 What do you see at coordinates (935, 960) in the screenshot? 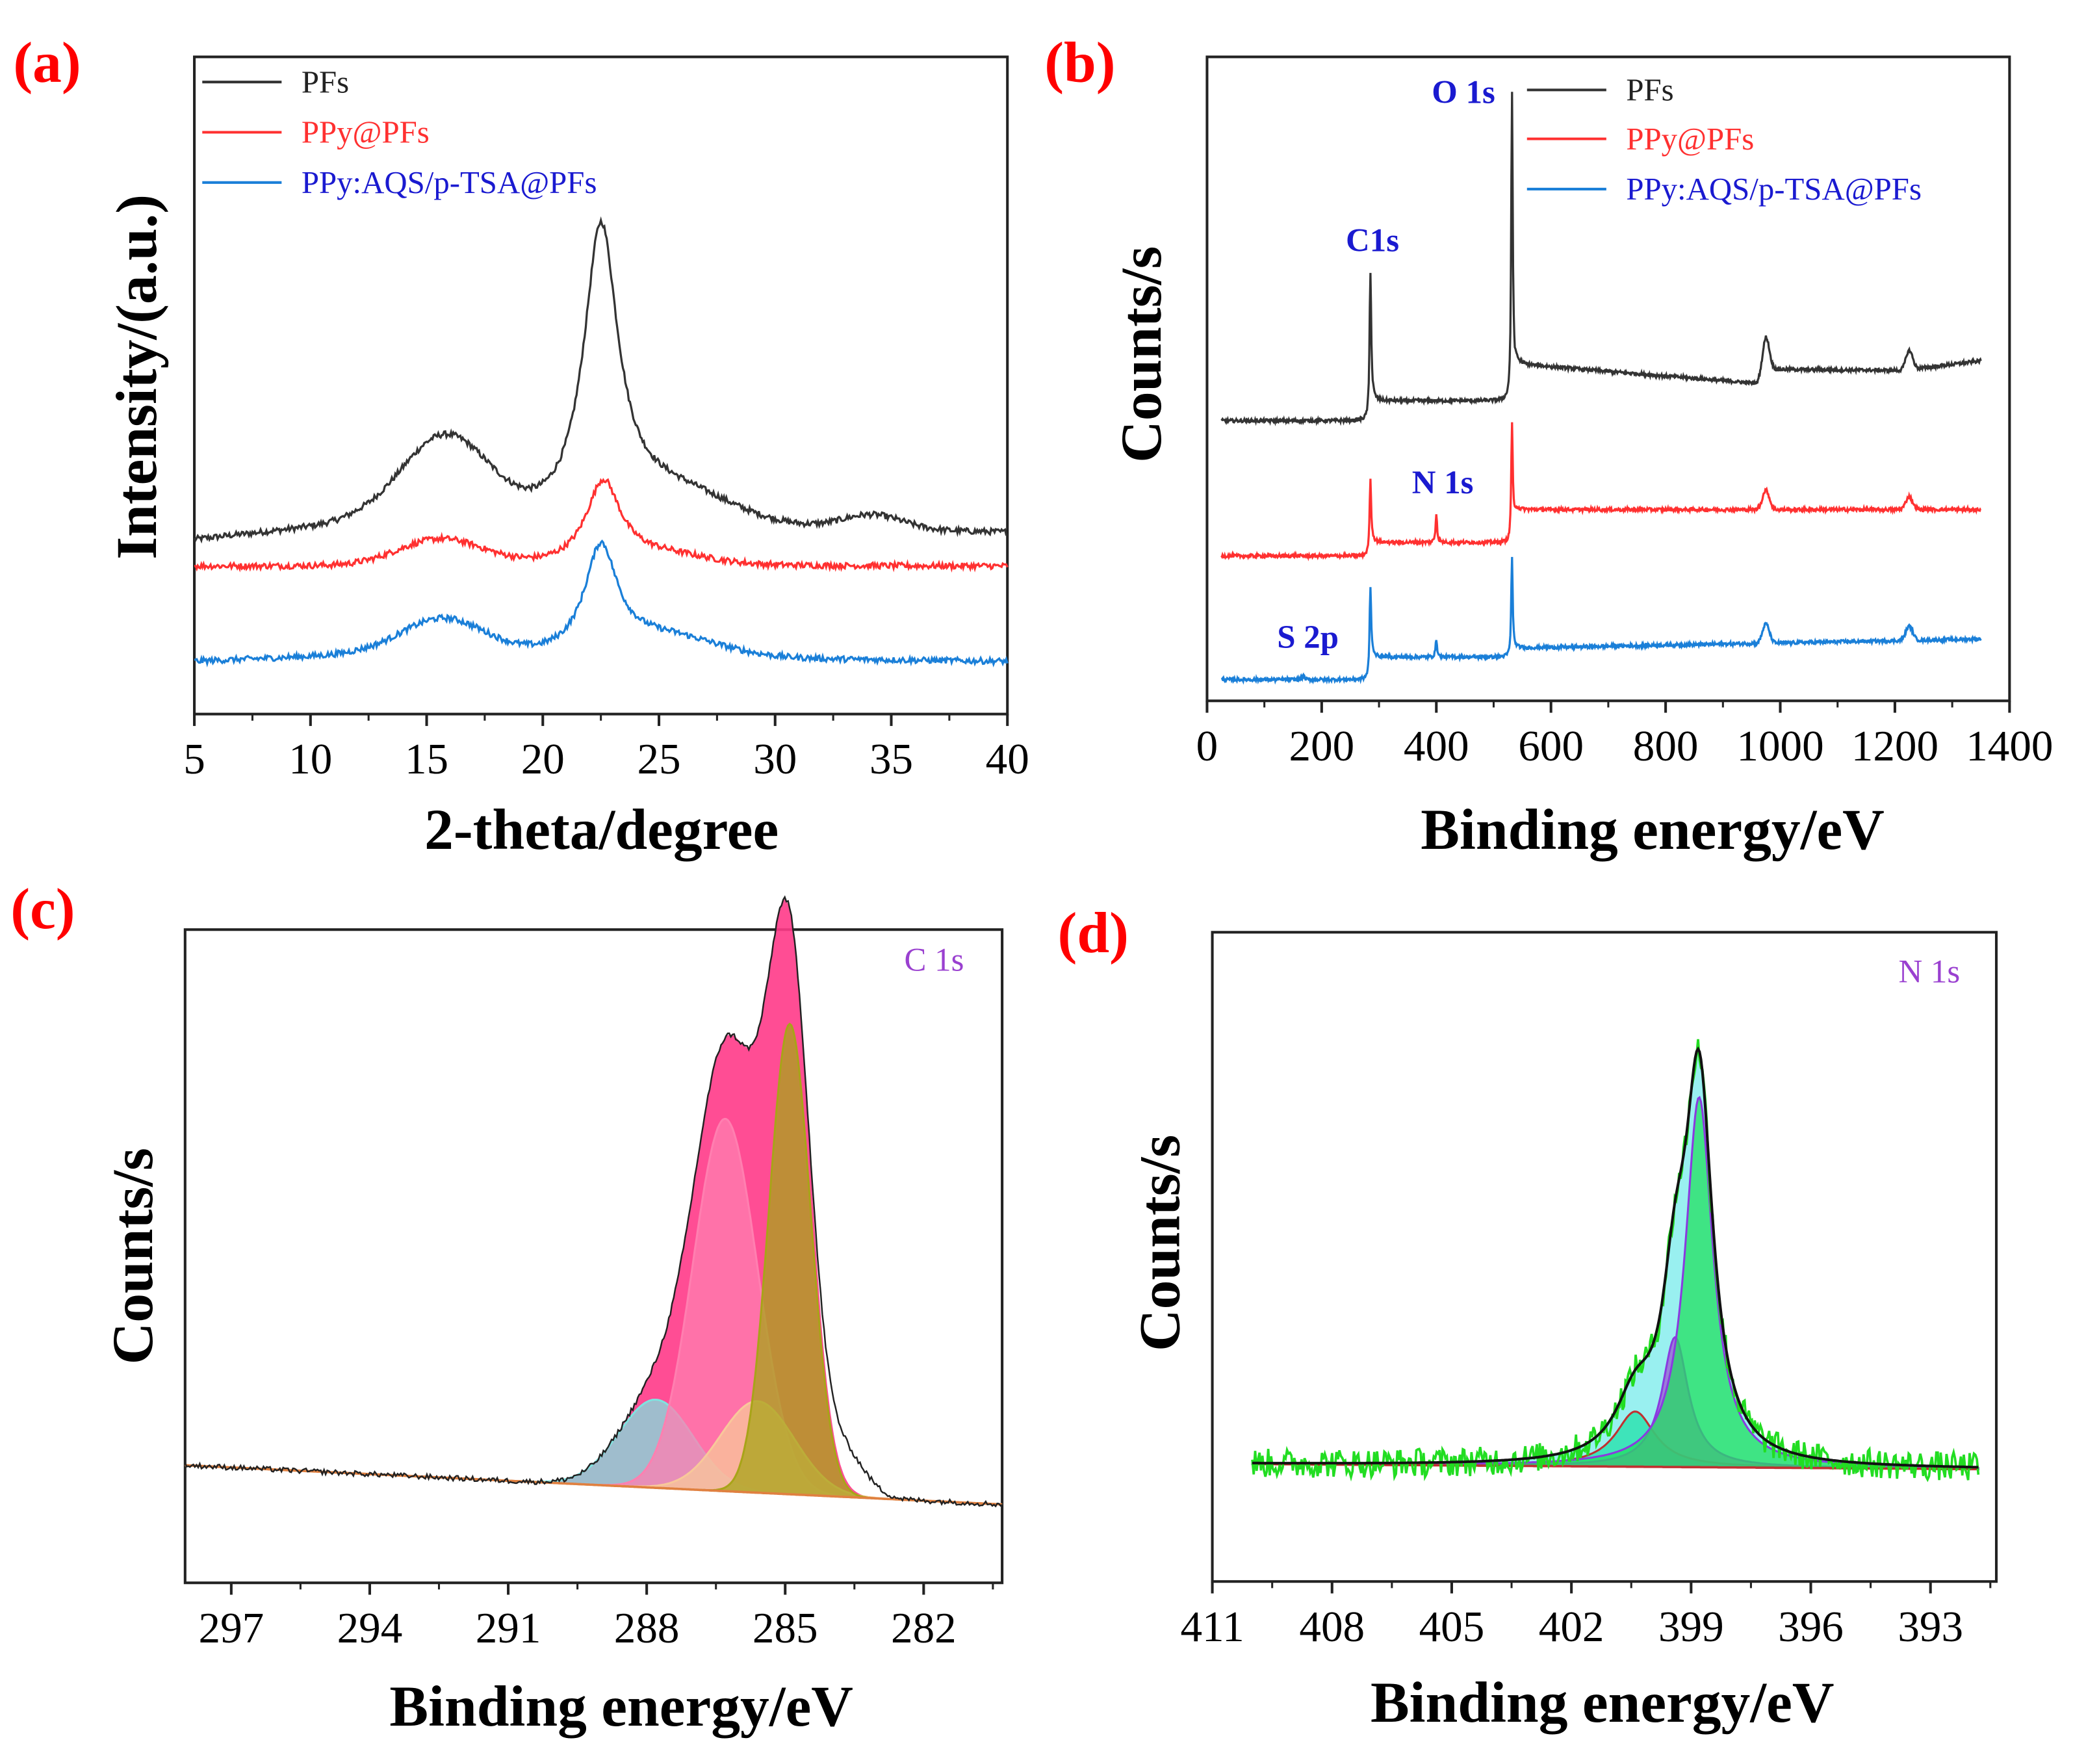
I see `annotation-c1s-c: C 1s` at bounding box center [935, 960].